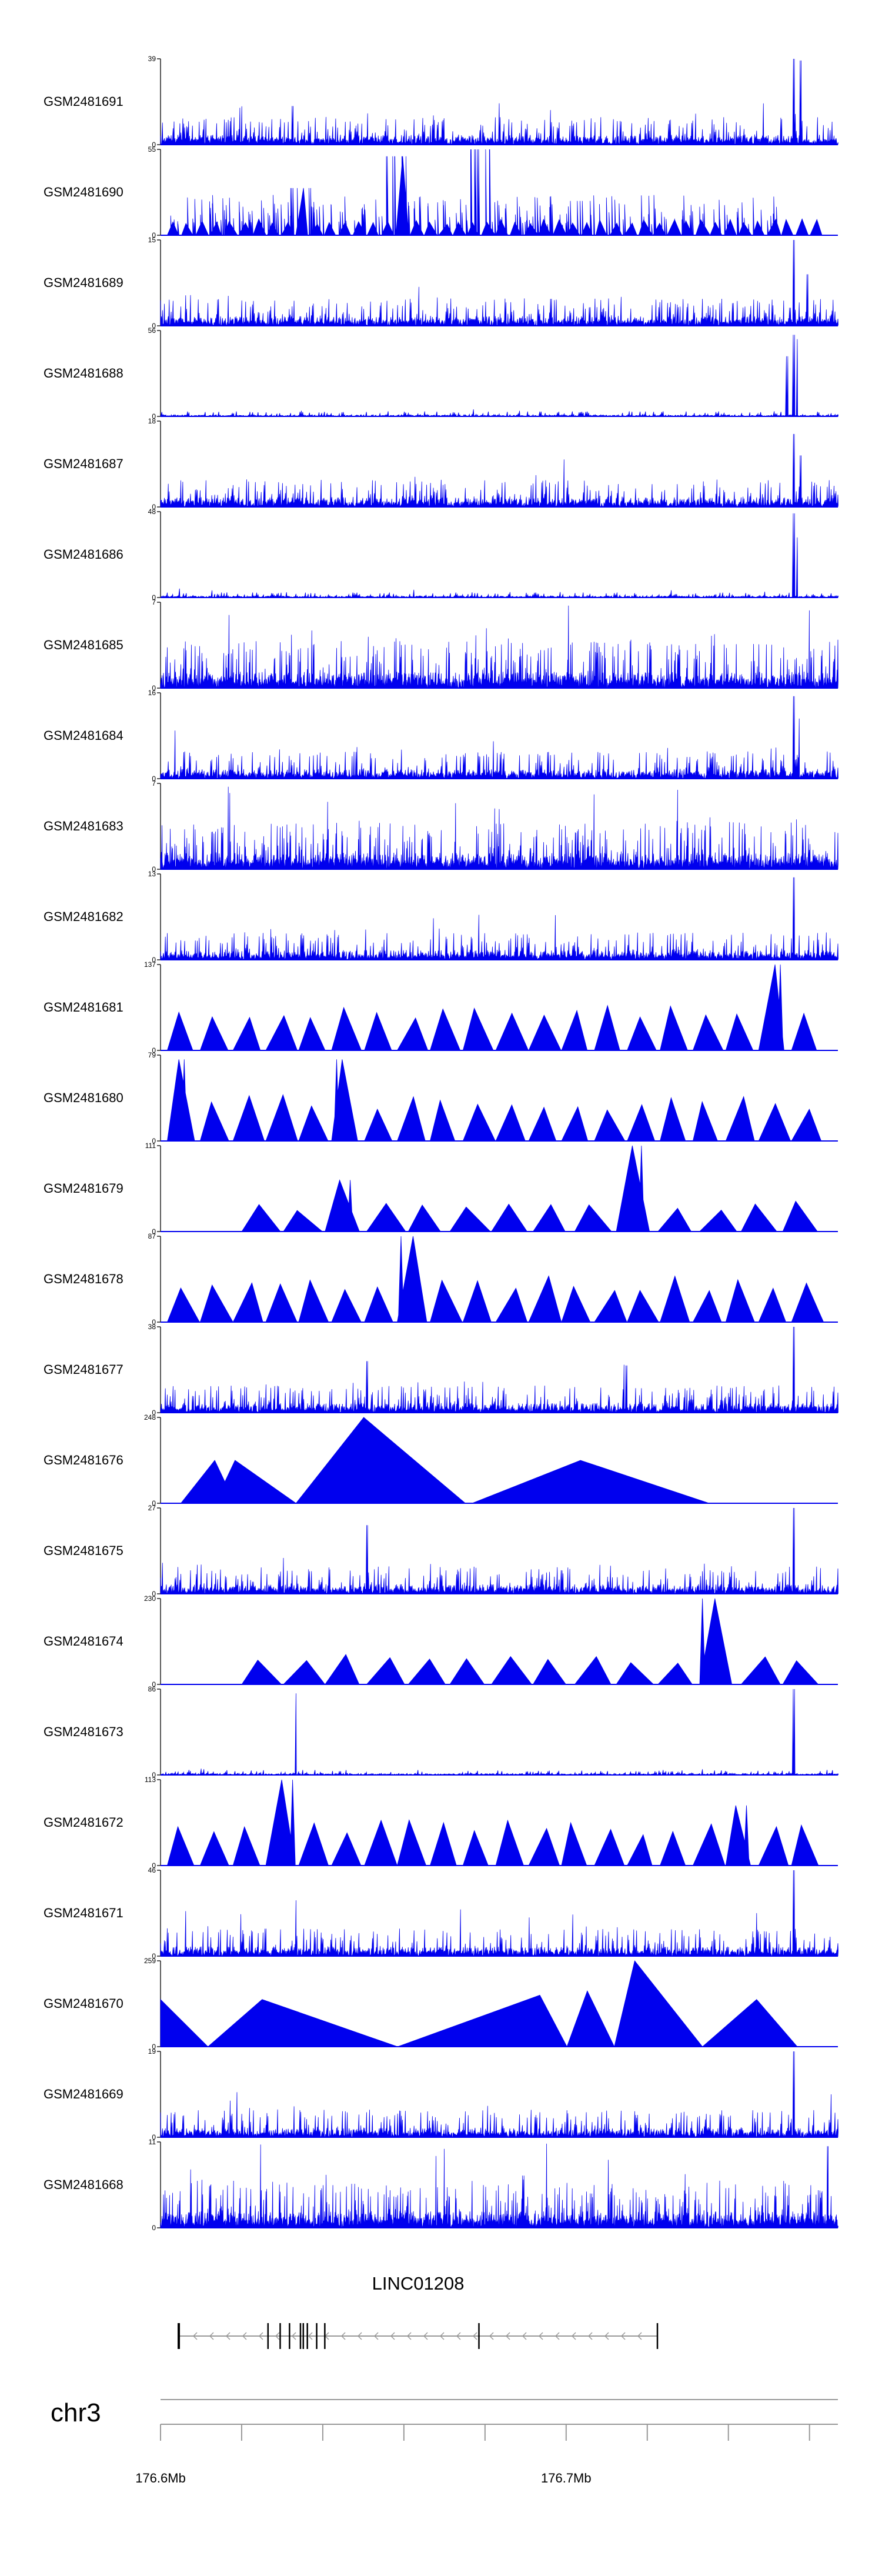 The image size is (882, 2576). I want to click on axis-tick-label: 176.7Mb, so click(566, 2478).